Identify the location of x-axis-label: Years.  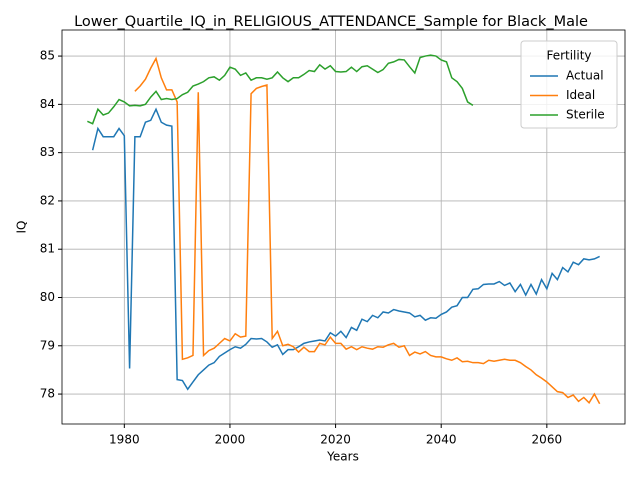
(342, 457).